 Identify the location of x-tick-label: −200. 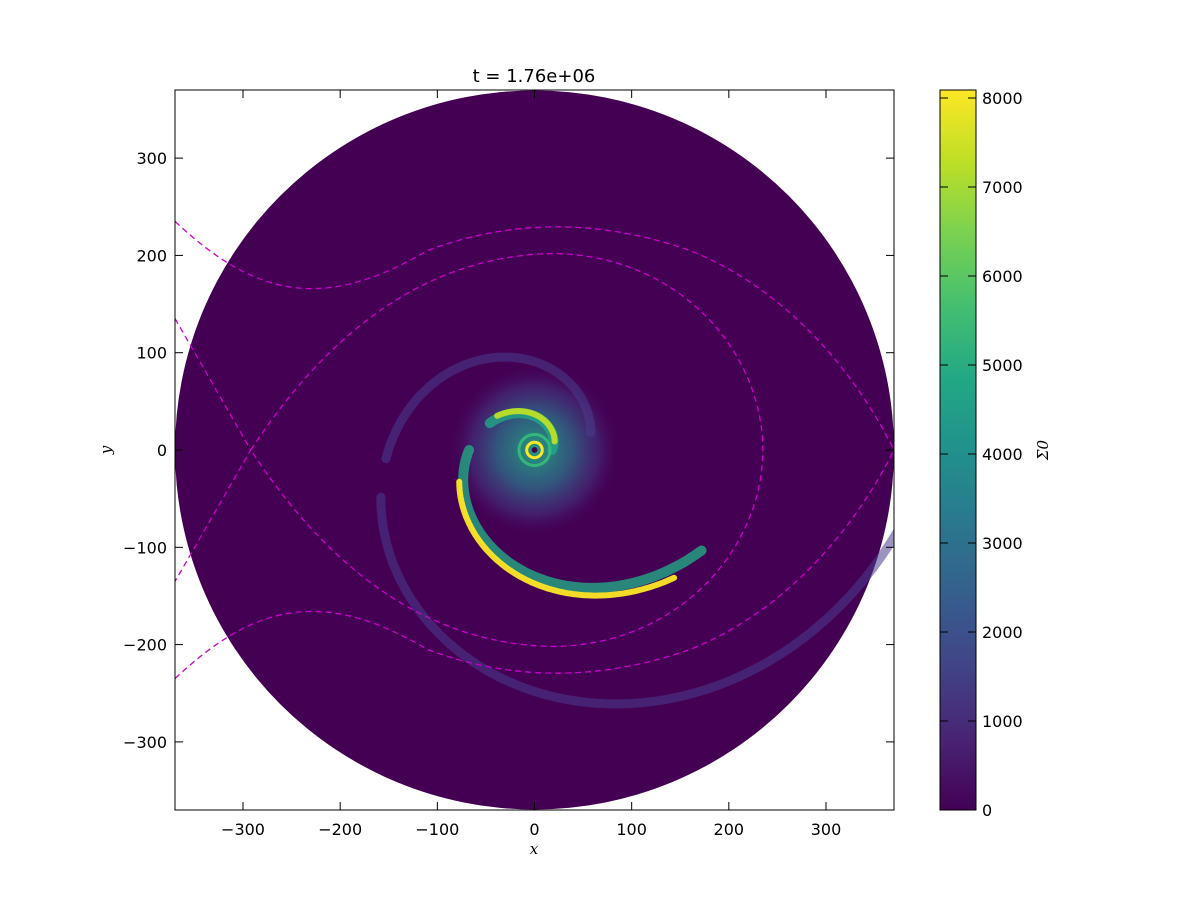
(340, 829).